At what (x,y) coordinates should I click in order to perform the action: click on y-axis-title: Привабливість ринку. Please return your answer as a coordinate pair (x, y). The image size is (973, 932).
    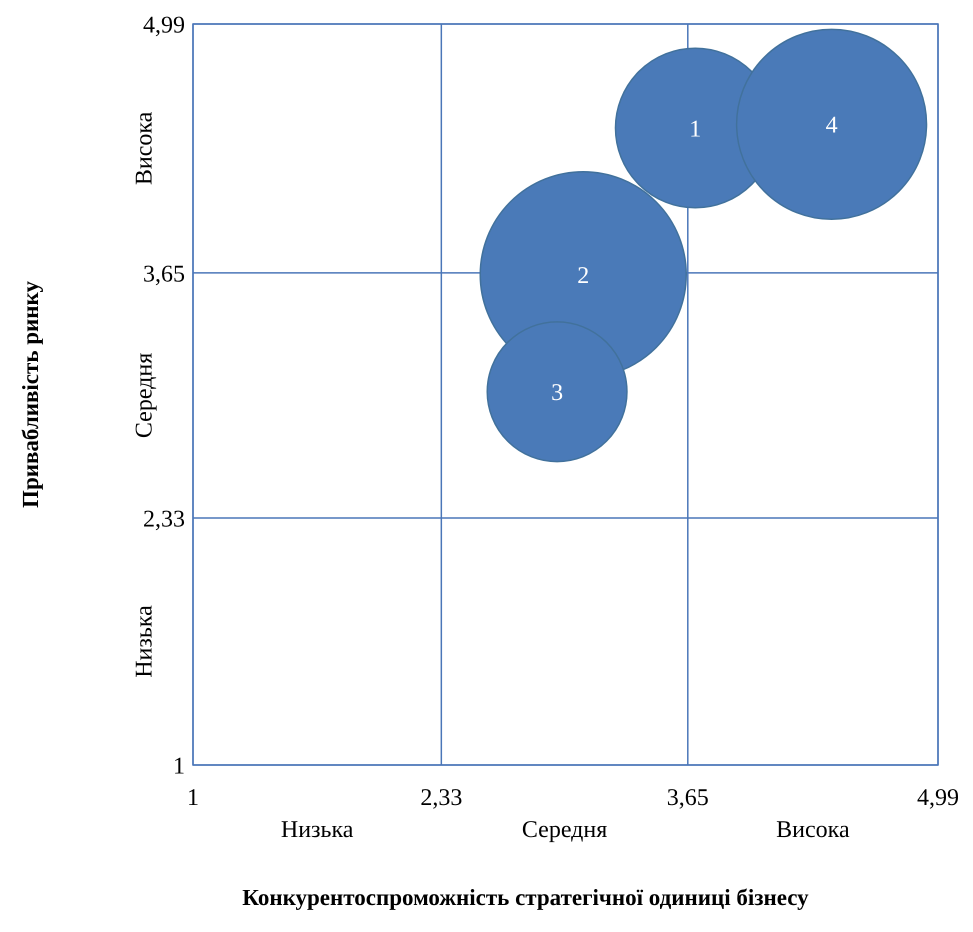
    Looking at the image, I should click on (30, 394).